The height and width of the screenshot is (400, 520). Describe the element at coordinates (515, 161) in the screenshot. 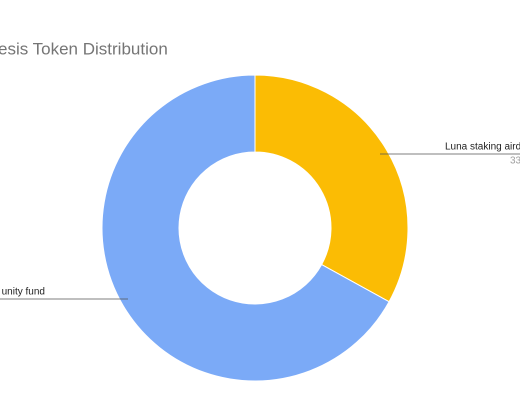

I see `slice-value-label: 33` at that location.